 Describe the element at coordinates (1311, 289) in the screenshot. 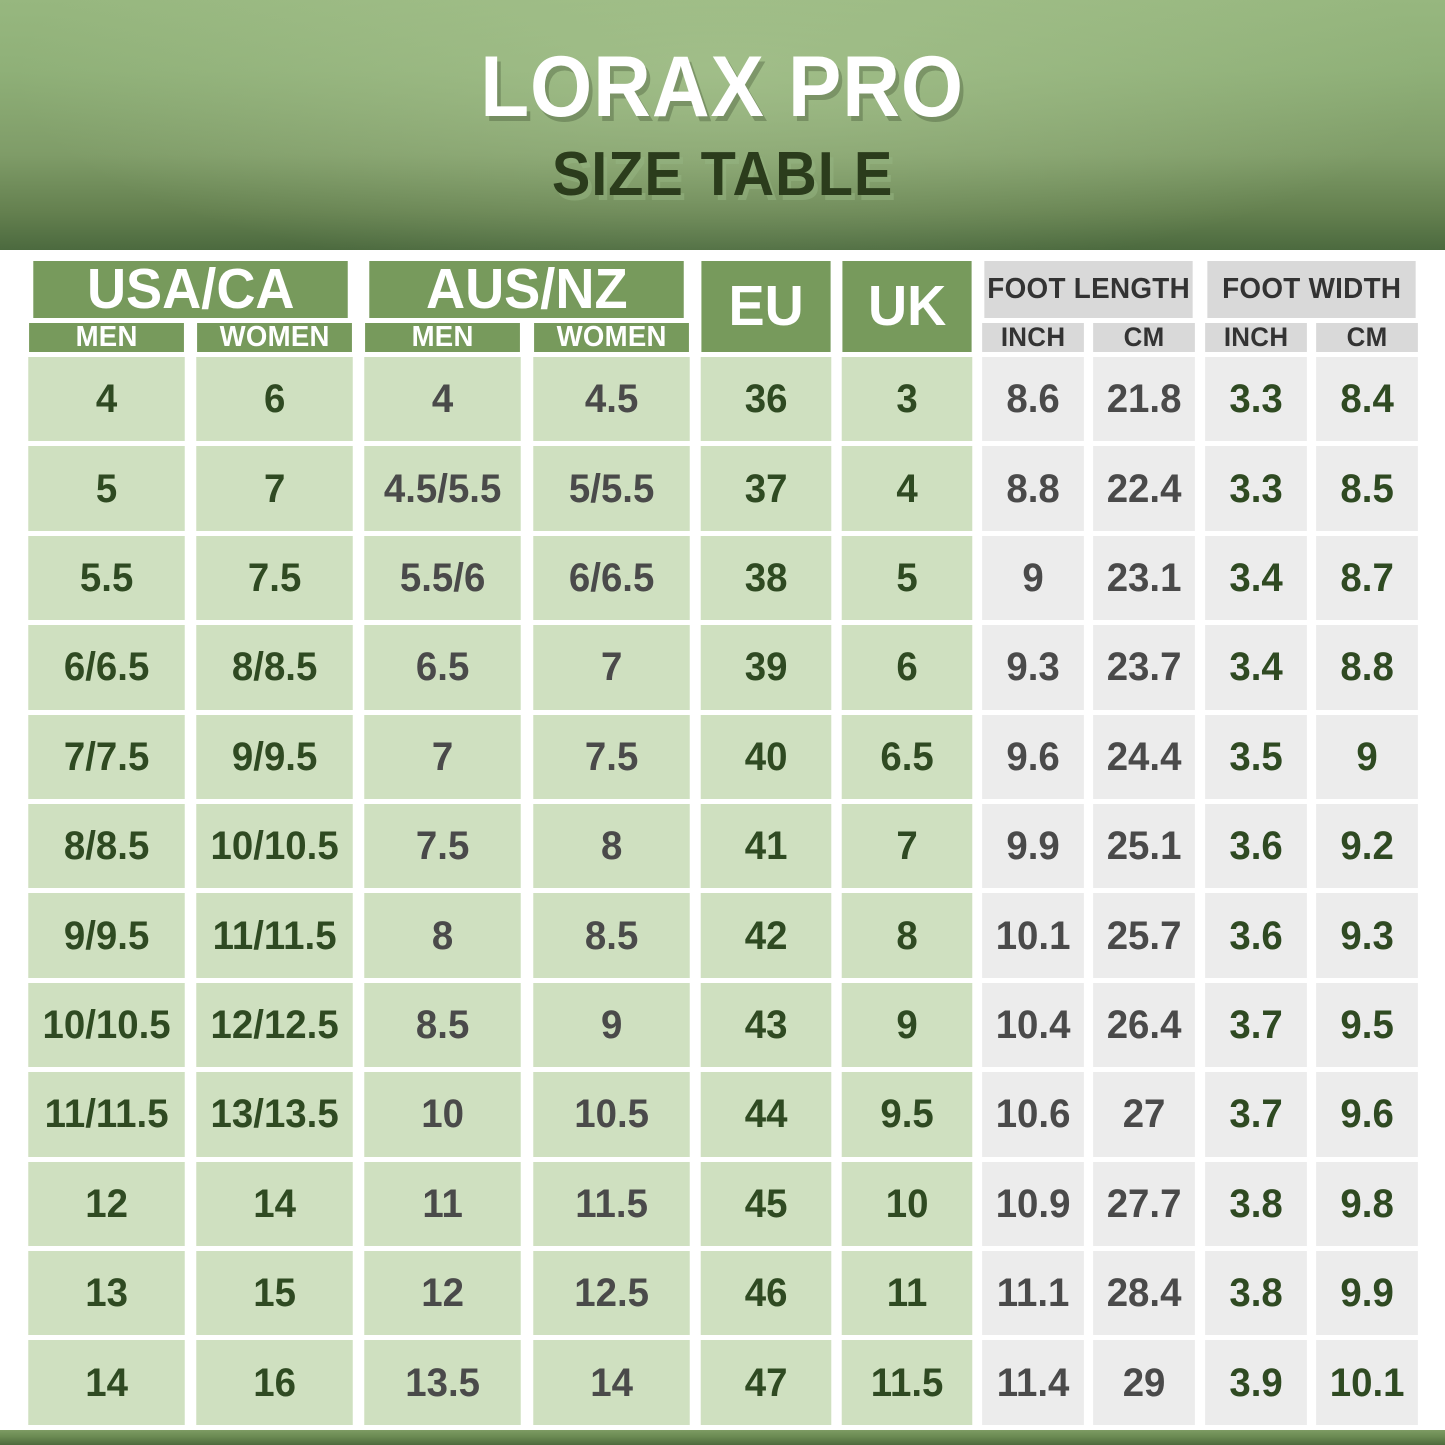

I see `group-header-foot-width: FOOT WIDTH` at that location.